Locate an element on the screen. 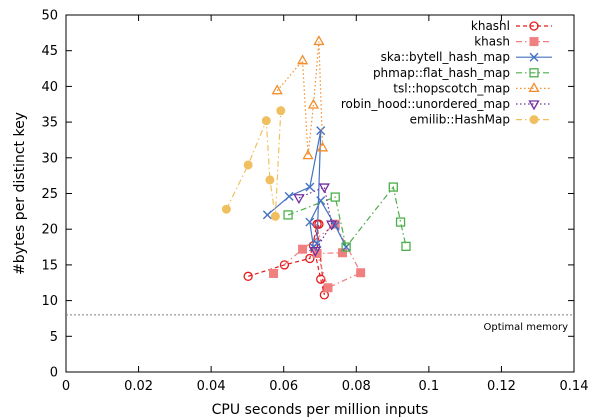  y-tick-label: 5 is located at coordinates (54, 337).